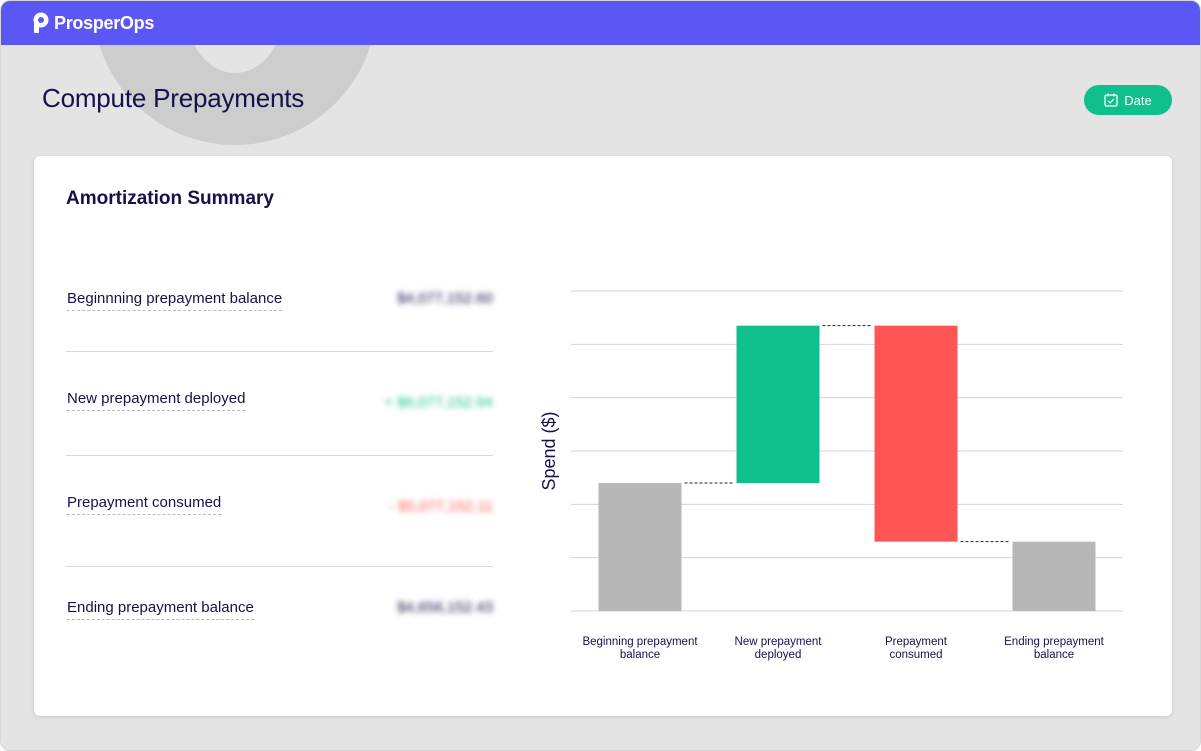  What do you see at coordinates (279, 597) in the screenshot?
I see `summary-row-ending: Ending prepayment balance $4,656,152.43` at bounding box center [279, 597].